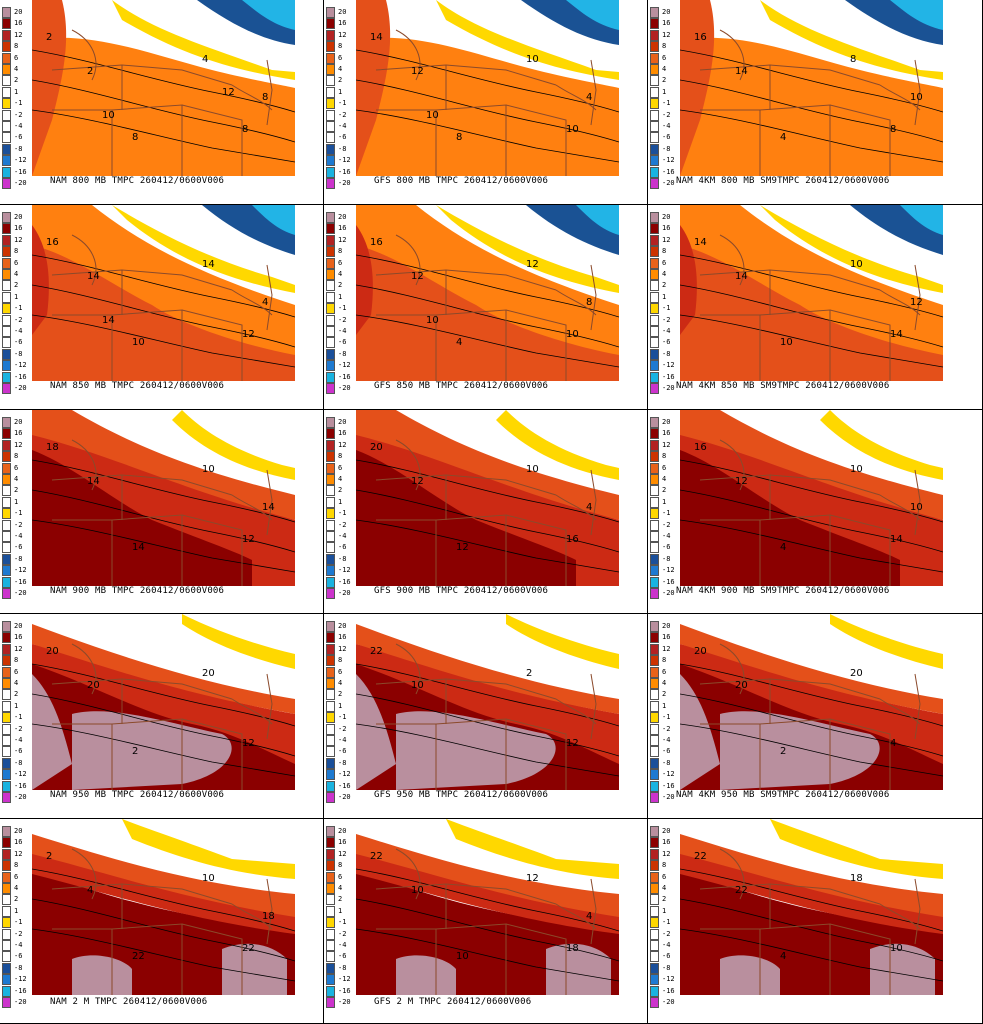 The height and width of the screenshot is (1024, 983). I want to click on isotherm-label: 20, so click(52, 651).